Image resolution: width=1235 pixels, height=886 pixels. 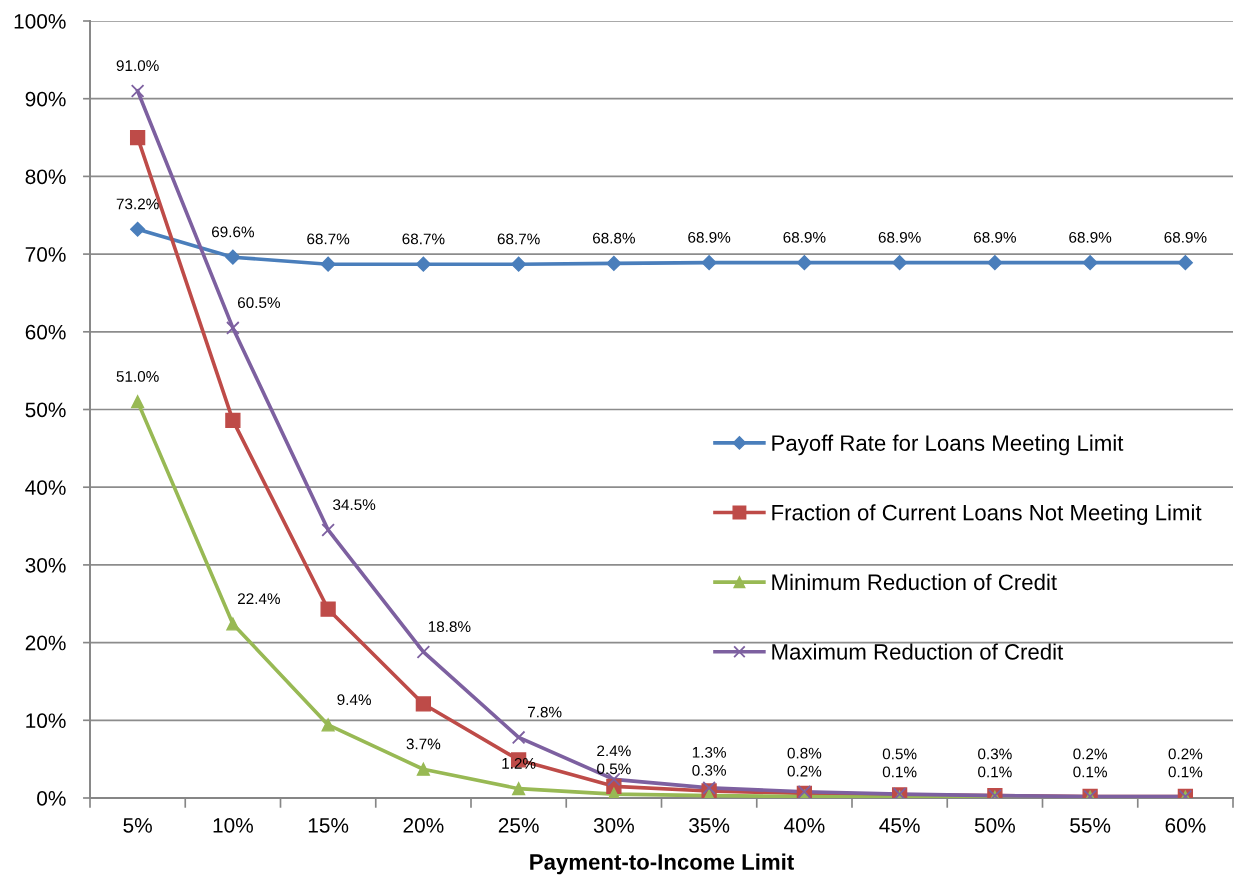 What do you see at coordinates (354, 700) in the screenshot?
I see `data-label: 9.4%` at bounding box center [354, 700].